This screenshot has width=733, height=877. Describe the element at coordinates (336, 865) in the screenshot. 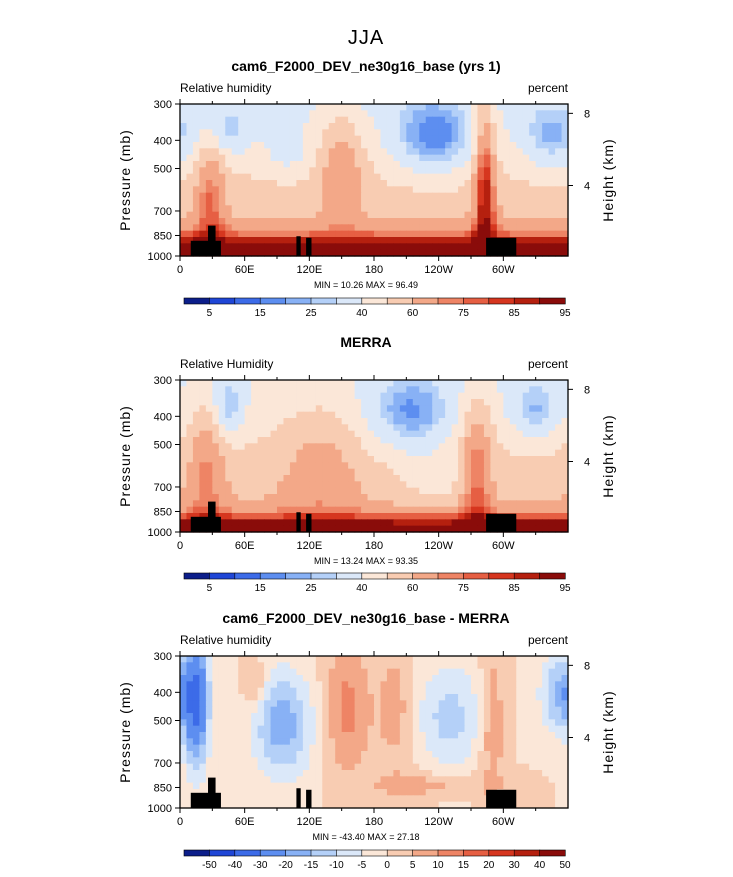

I see `colorbar-label: -10` at that location.